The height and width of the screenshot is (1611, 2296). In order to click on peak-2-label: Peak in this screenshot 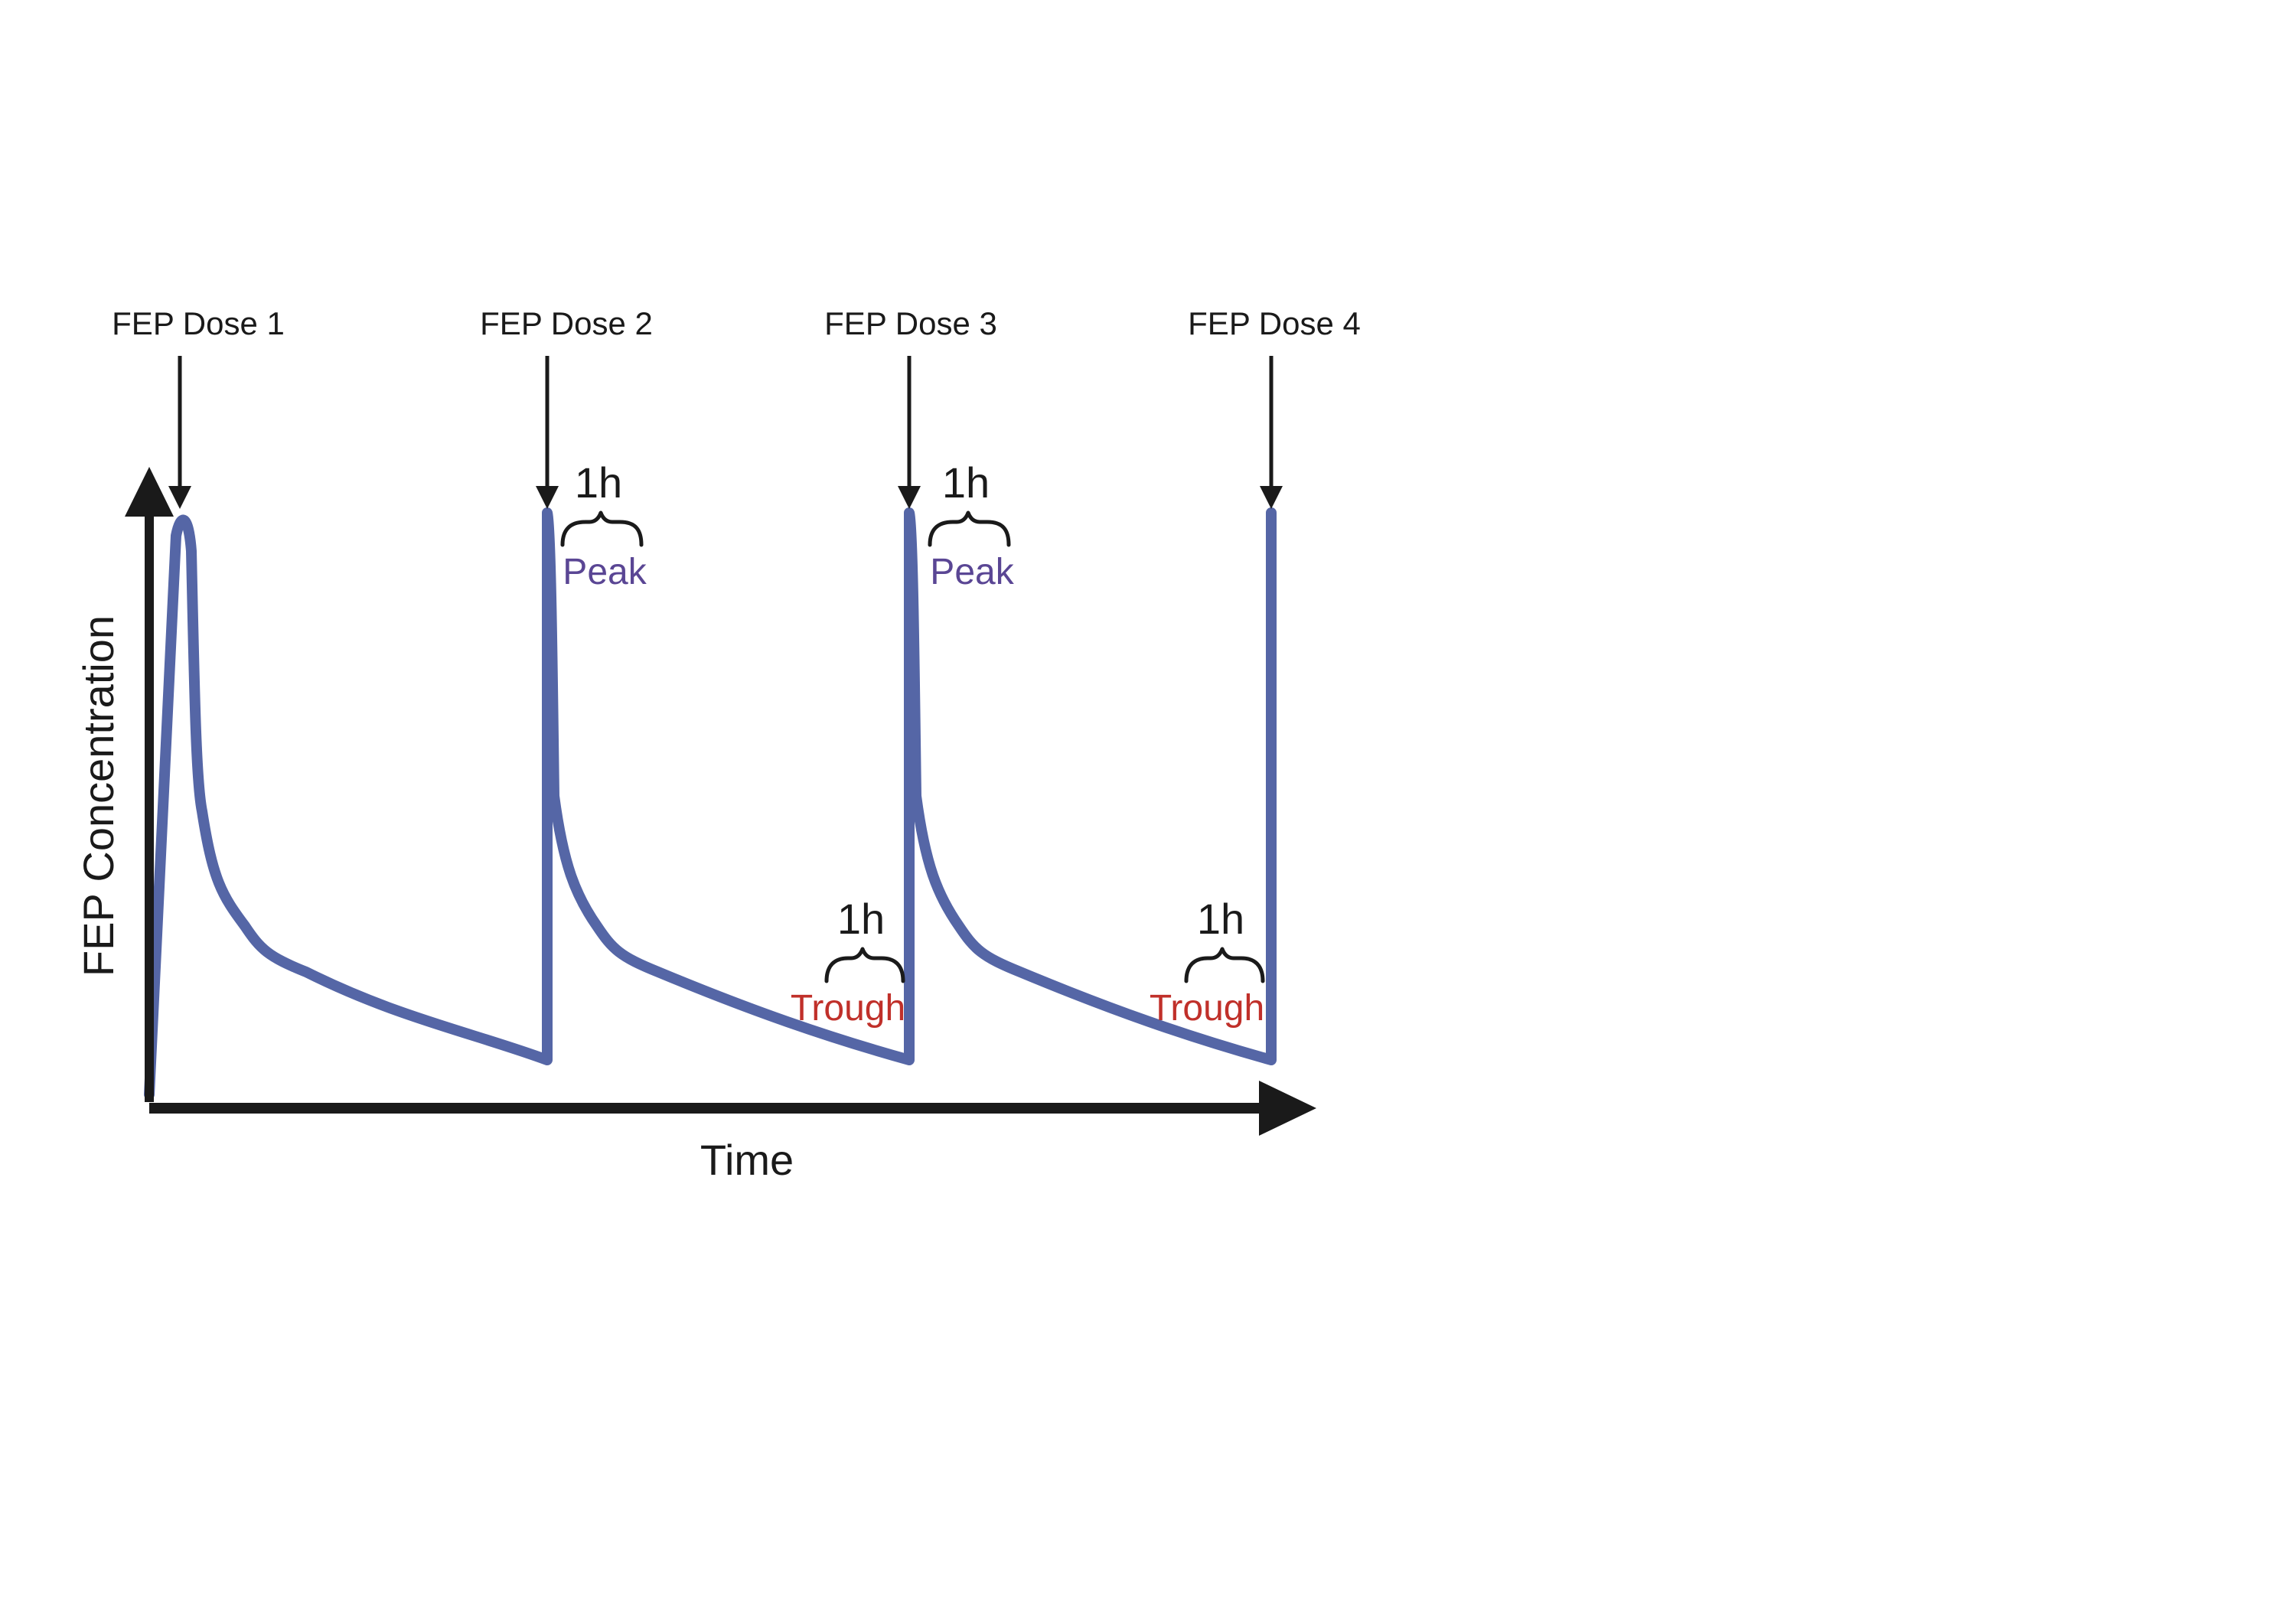, I will do `click(972, 572)`.